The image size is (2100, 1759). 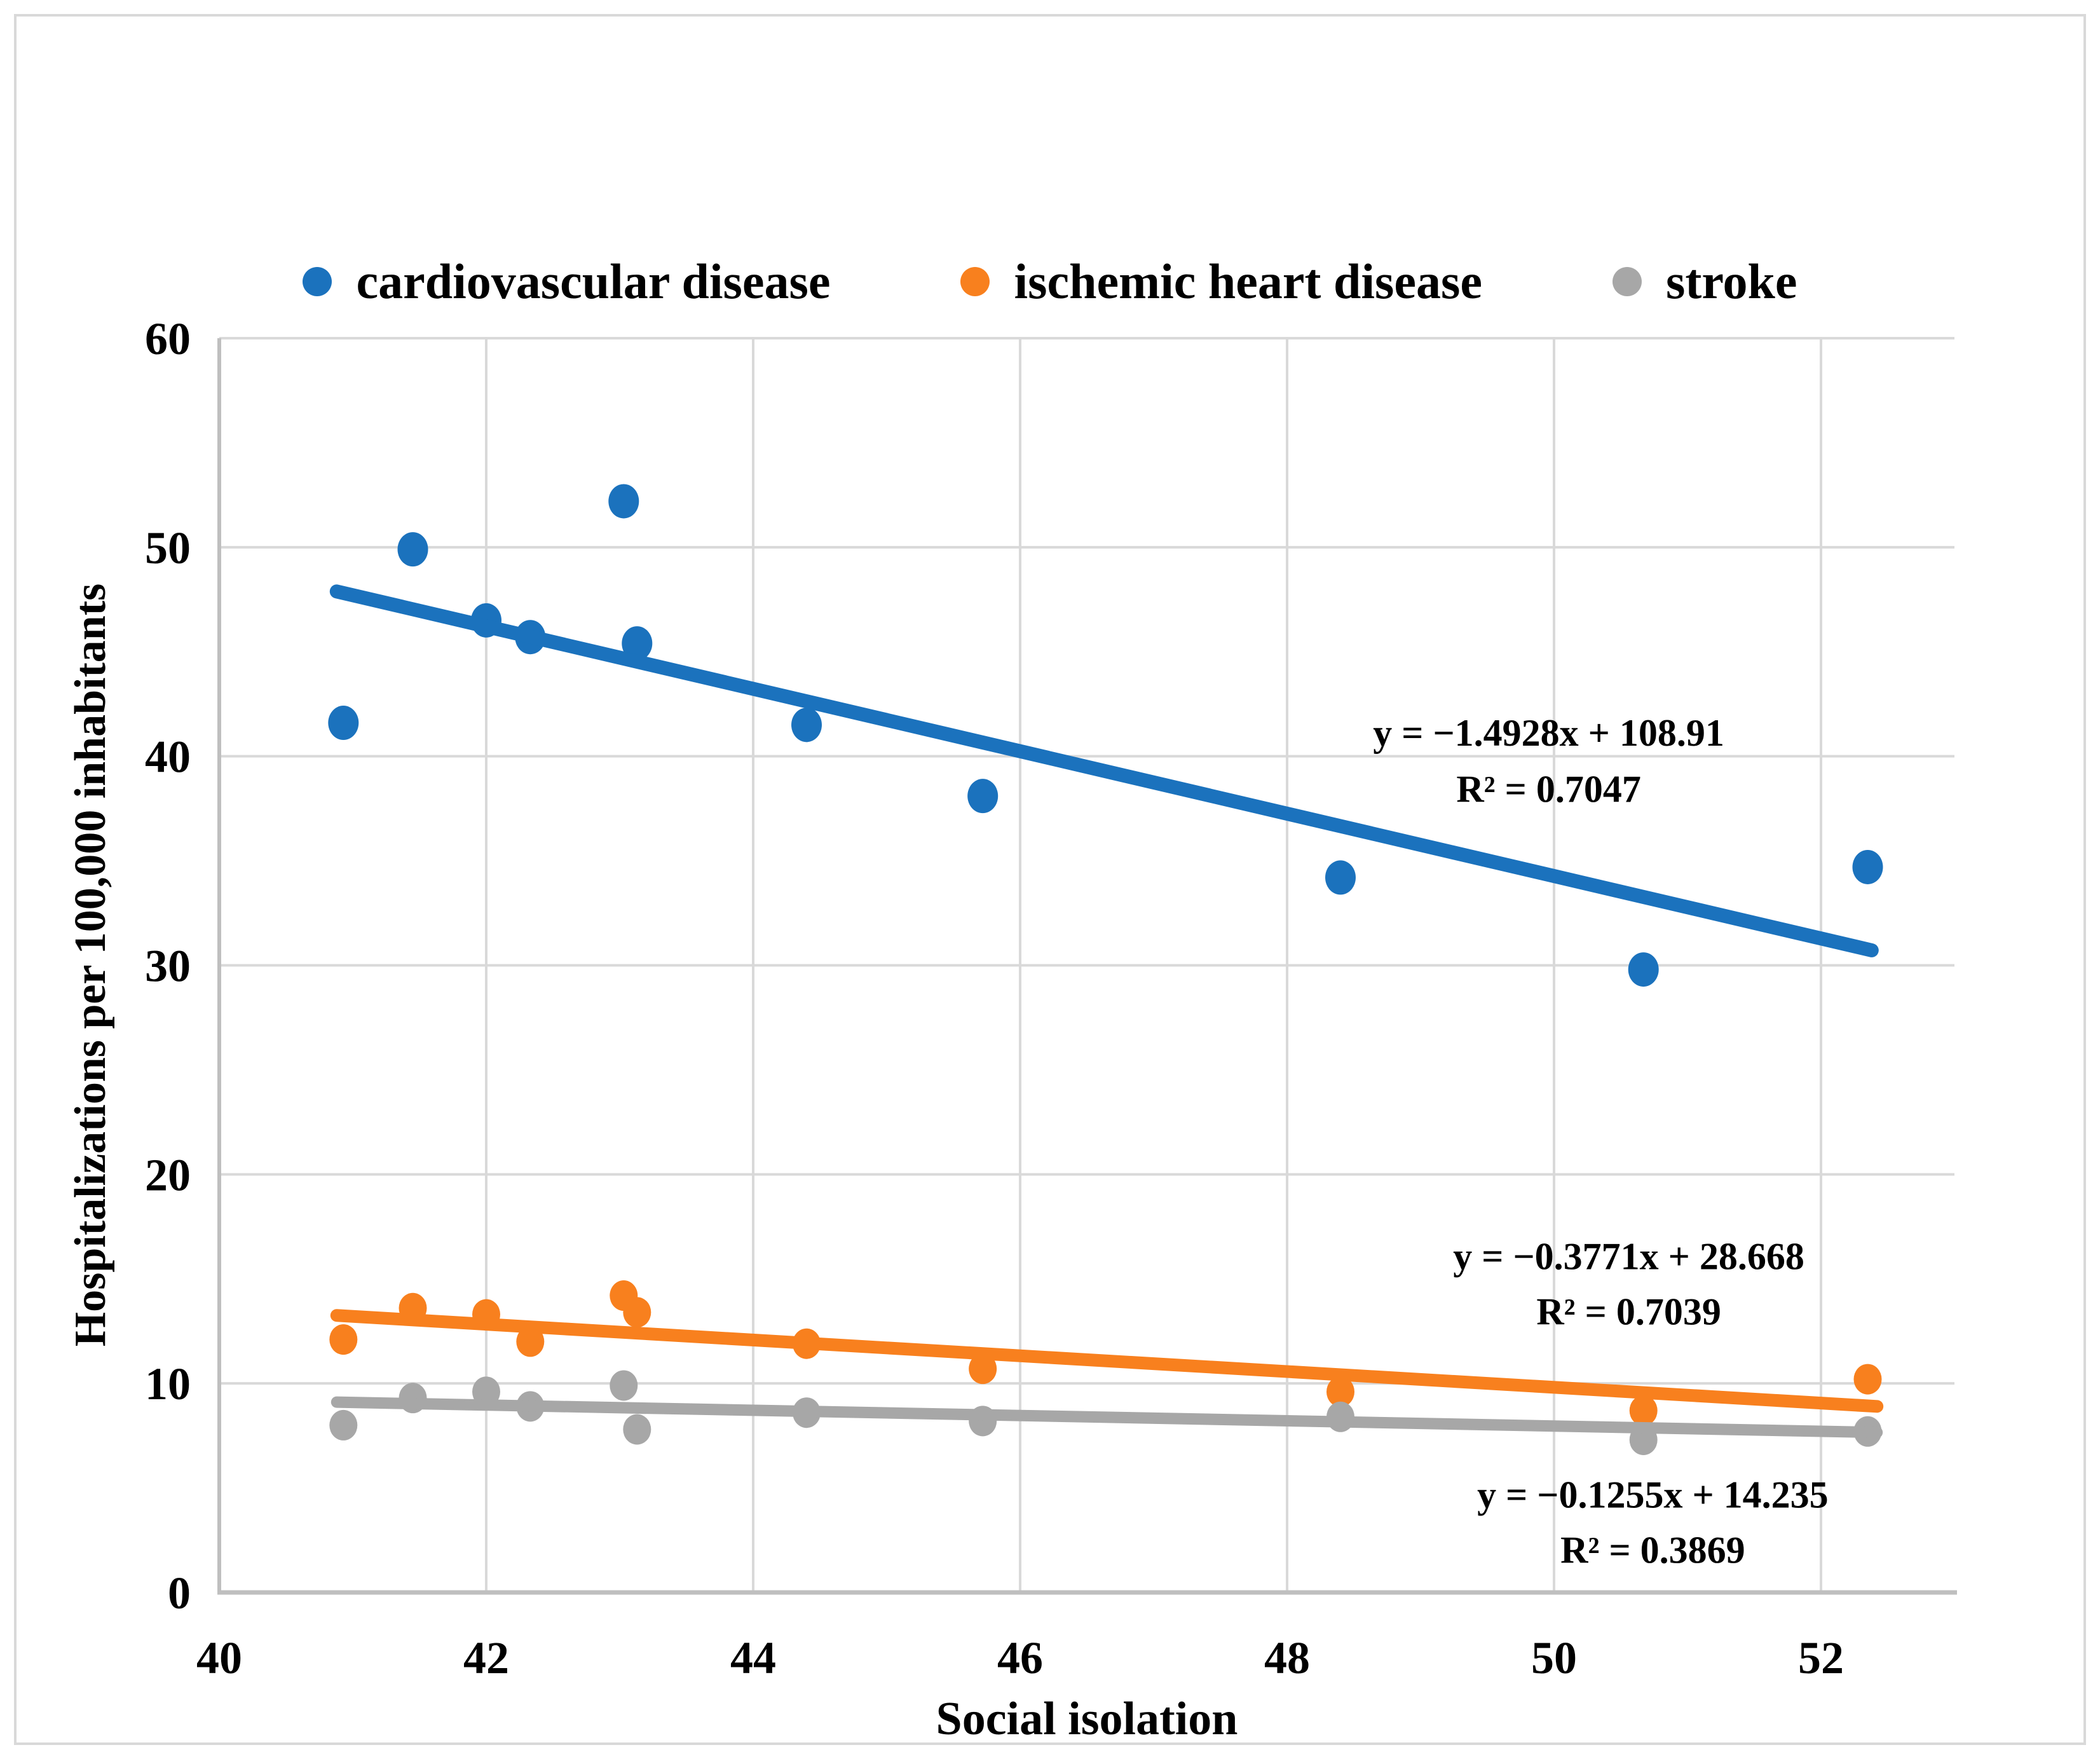 What do you see at coordinates (1731, 282) in the screenshot?
I see `legend-label-stroke: stroke` at bounding box center [1731, 282].